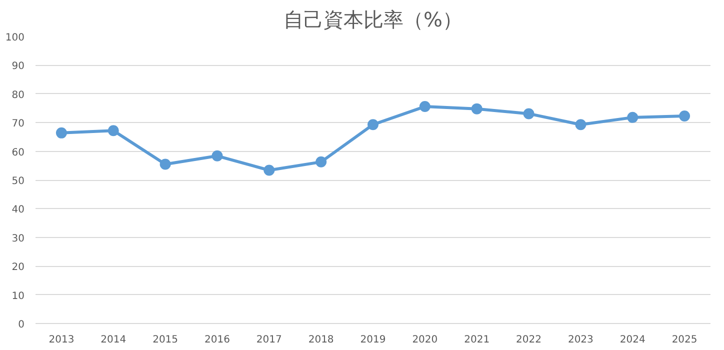 Image resolution: width=724 pixels, height=350 pixels. What do you see at coordinates (15, 38) in the screenshot?
I see `y-tick-label: 100` at bounding box center [15, 38].